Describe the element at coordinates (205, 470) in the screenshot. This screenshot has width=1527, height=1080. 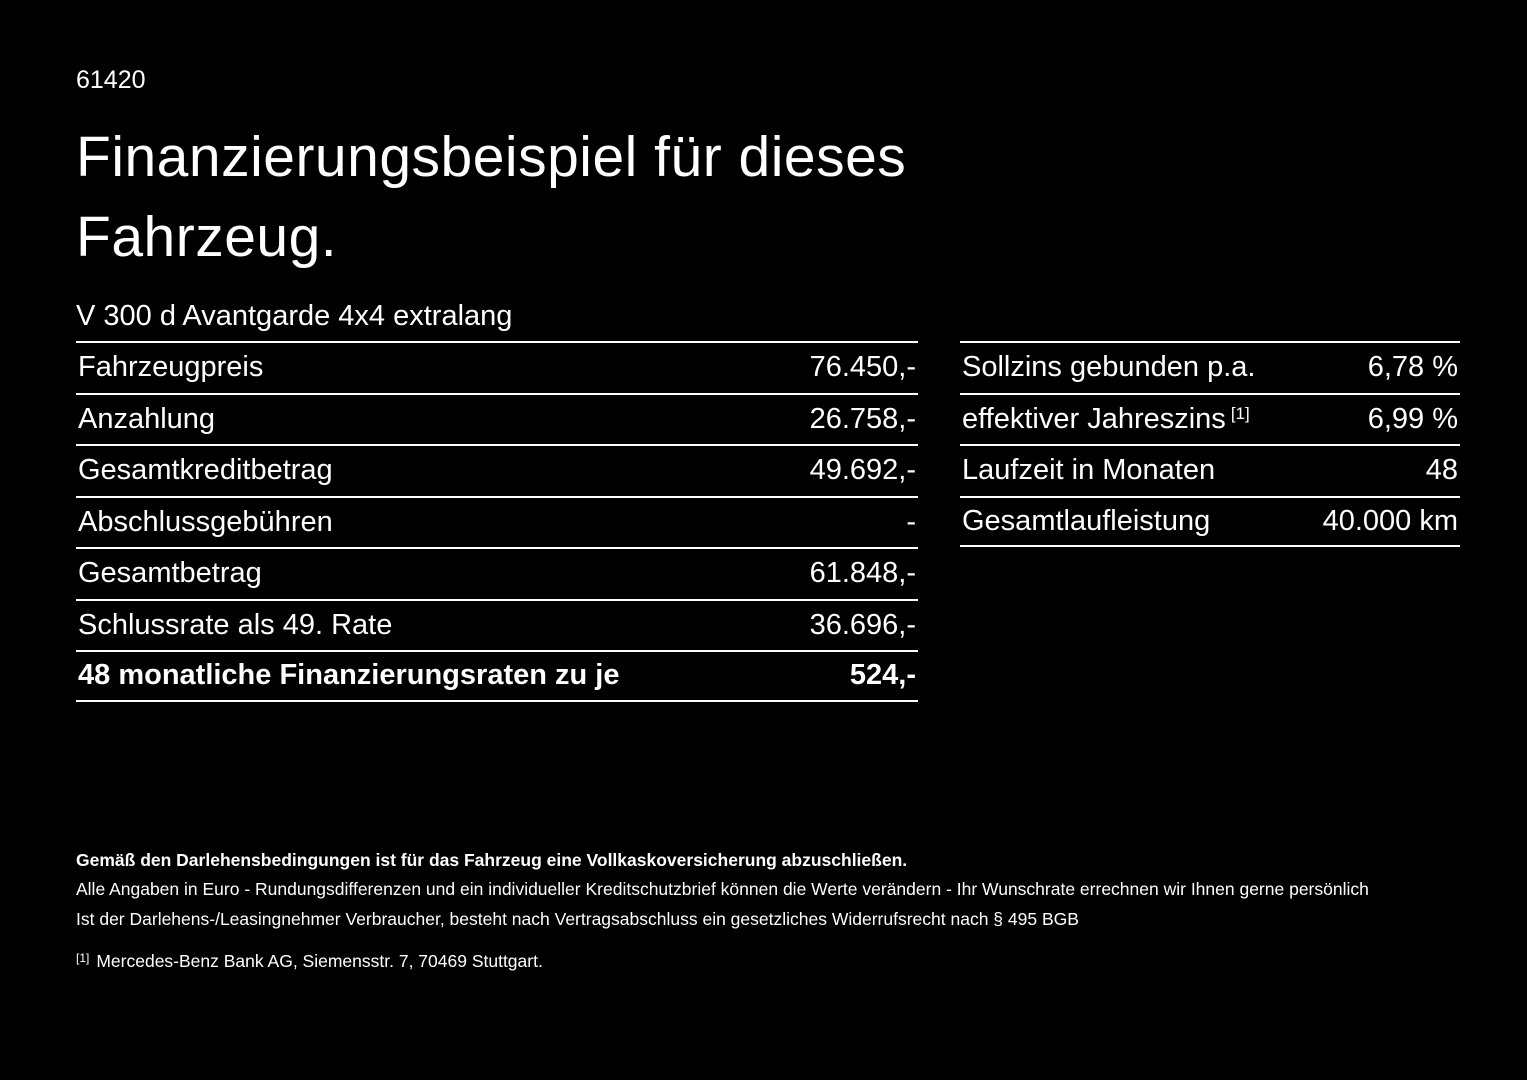
I see `row-label: Gesamtkreditbetrag` at that location.